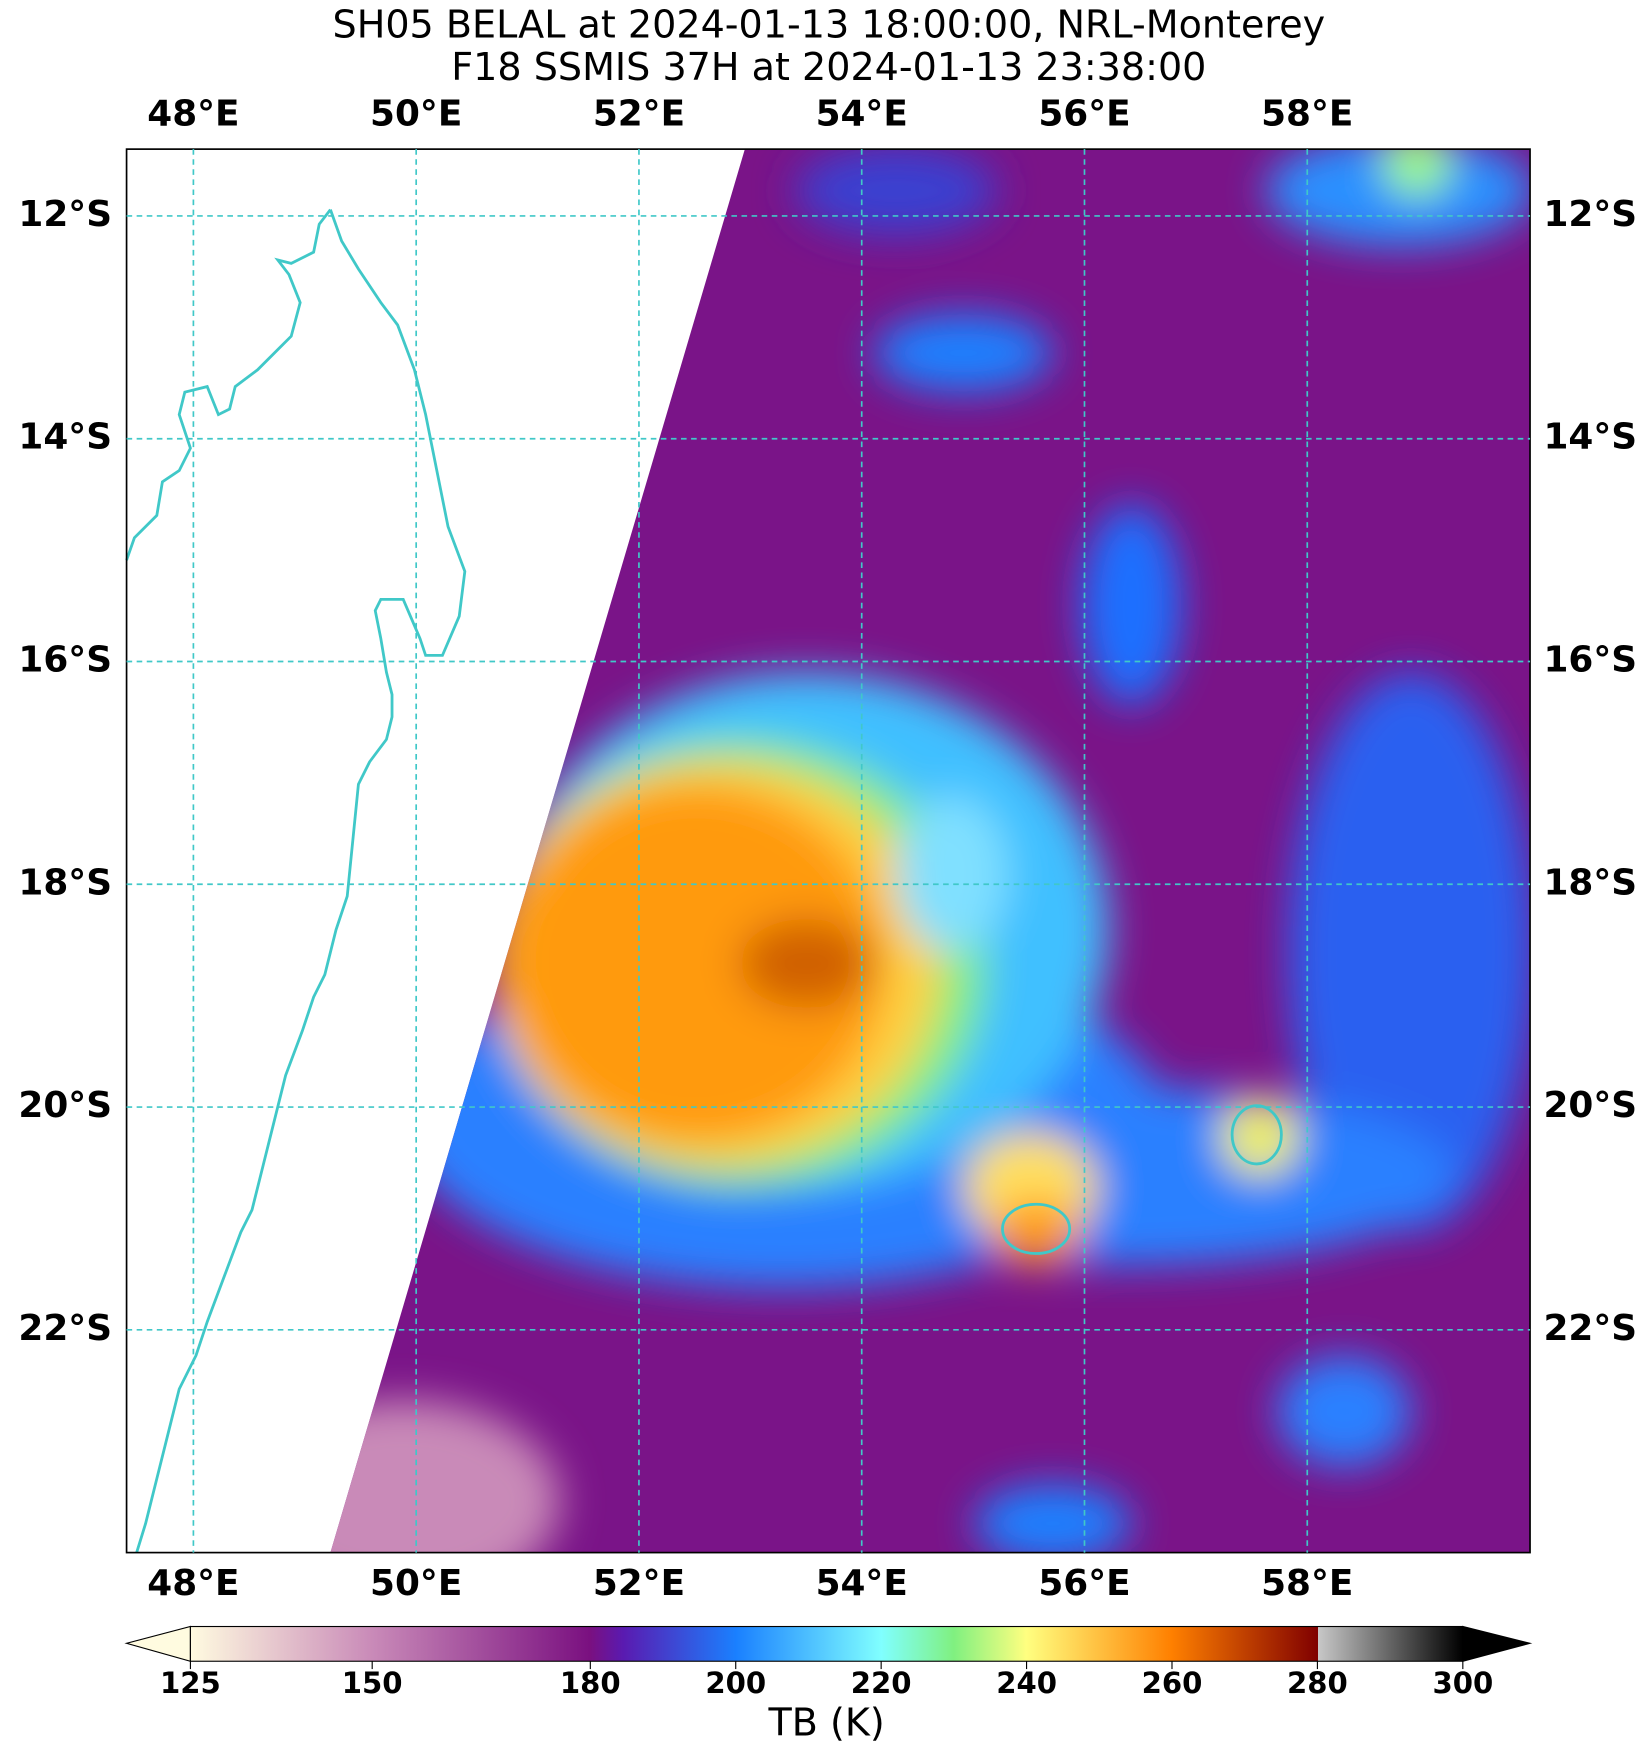 This screenshot has width=1651, height=1751. I want to click on colorbar-tick-label: 200, so click(735, 1683).